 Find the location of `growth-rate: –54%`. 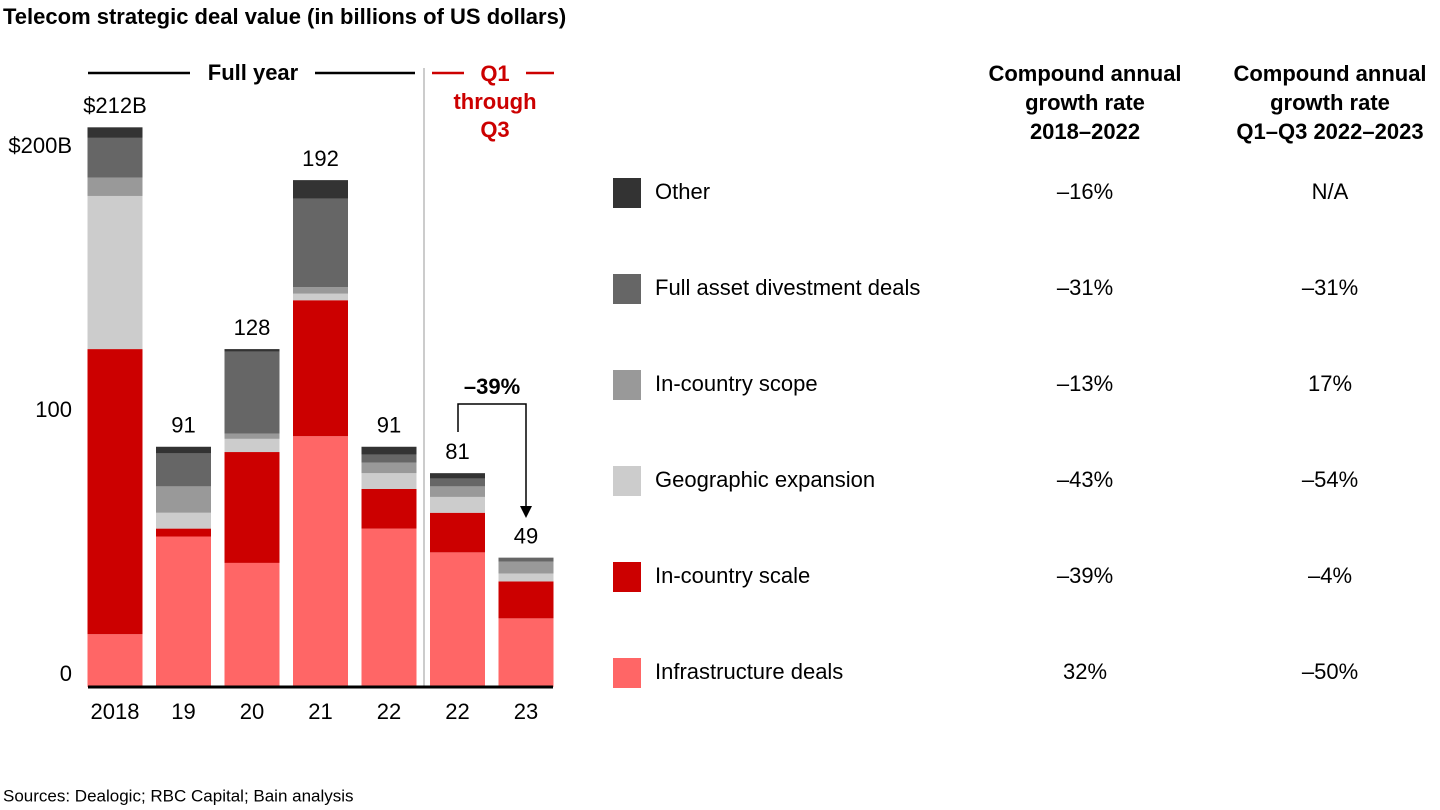

growth-rate: –54% is located at coordinates (1330, 479).